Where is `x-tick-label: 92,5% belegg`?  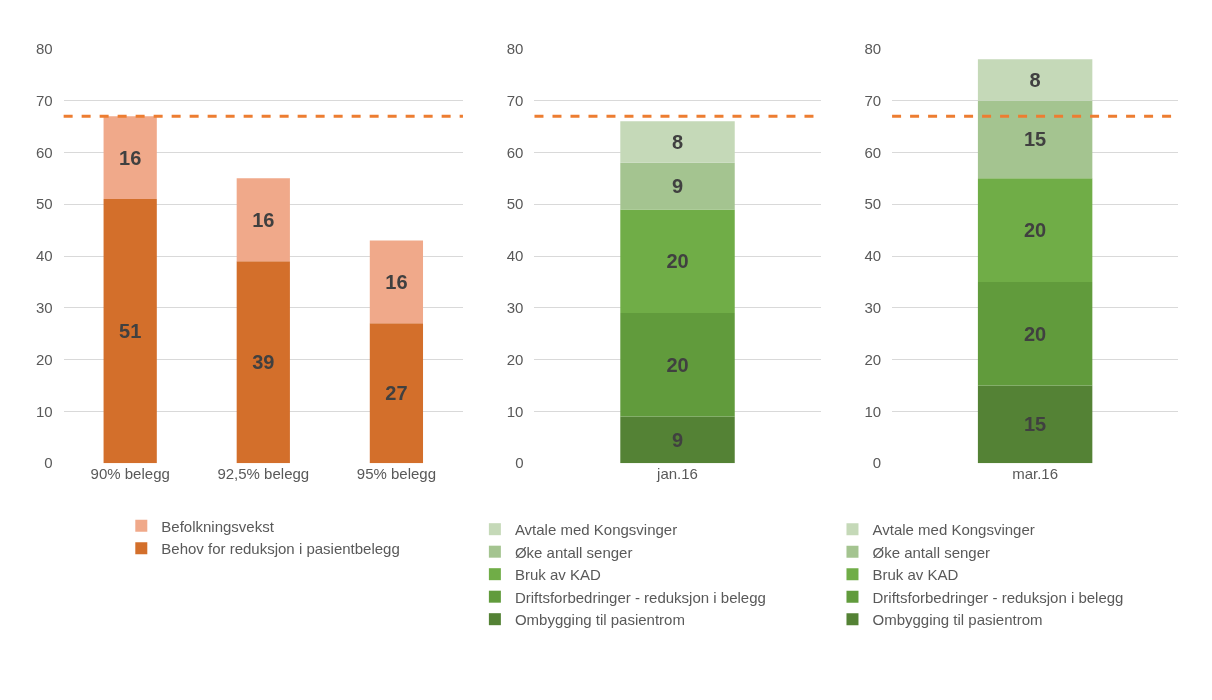
x-tick-label: 92,5% belegg is located at coordinates (263, 474).